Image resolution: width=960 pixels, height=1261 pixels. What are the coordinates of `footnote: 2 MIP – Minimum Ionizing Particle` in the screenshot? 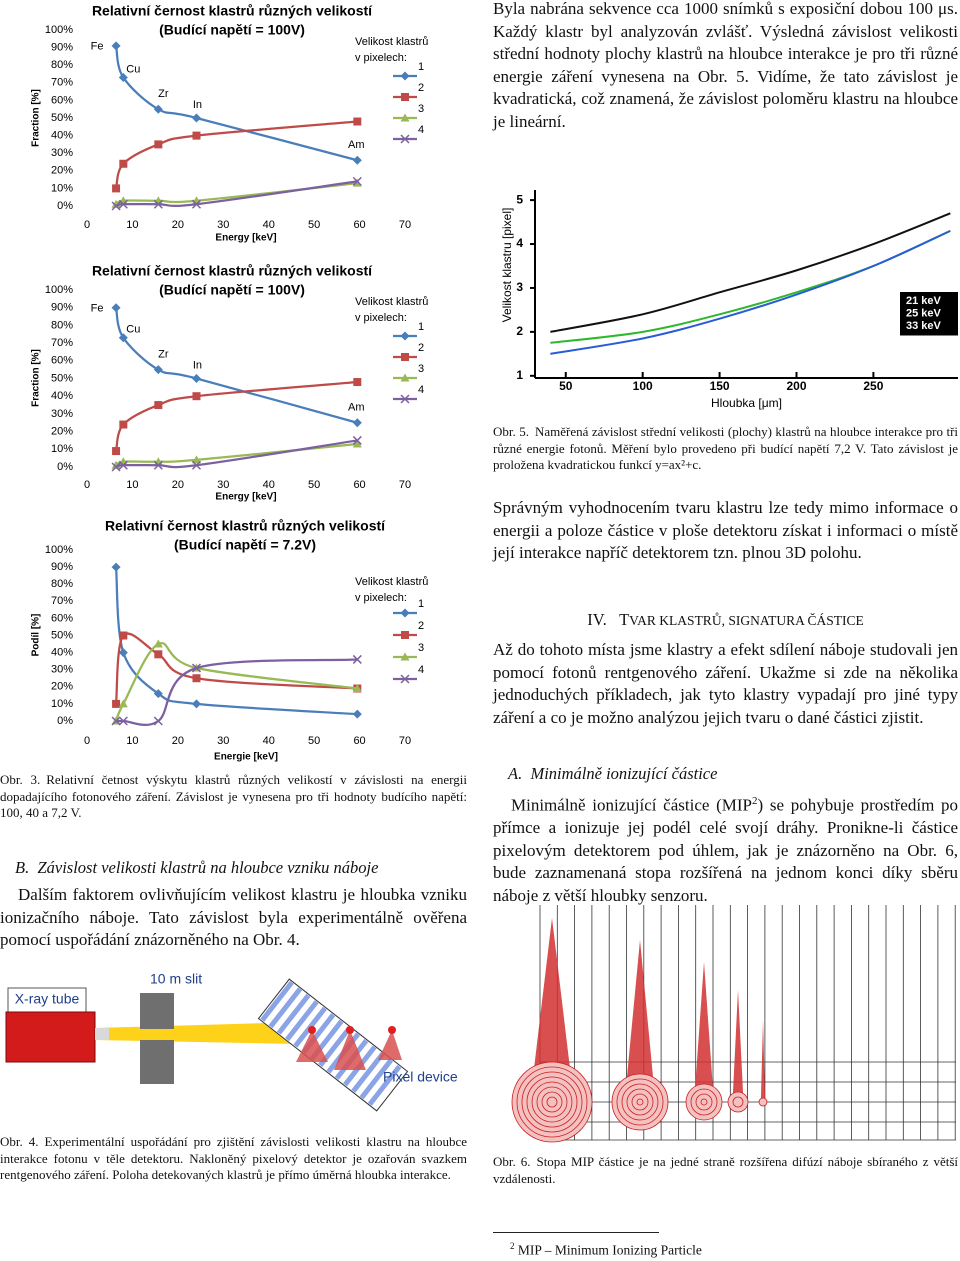 It's located at (730, 1250).